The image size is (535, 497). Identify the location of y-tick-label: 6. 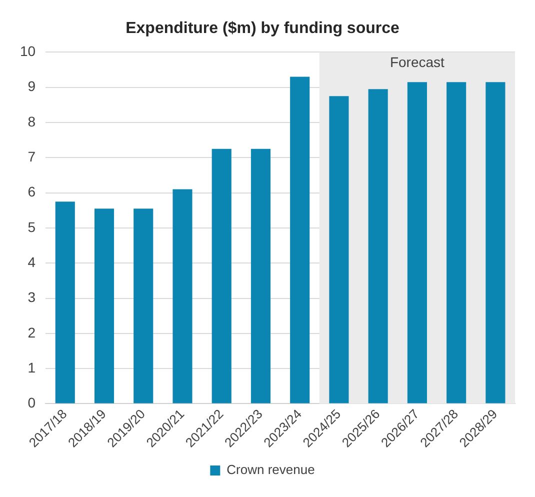
(32, 192).